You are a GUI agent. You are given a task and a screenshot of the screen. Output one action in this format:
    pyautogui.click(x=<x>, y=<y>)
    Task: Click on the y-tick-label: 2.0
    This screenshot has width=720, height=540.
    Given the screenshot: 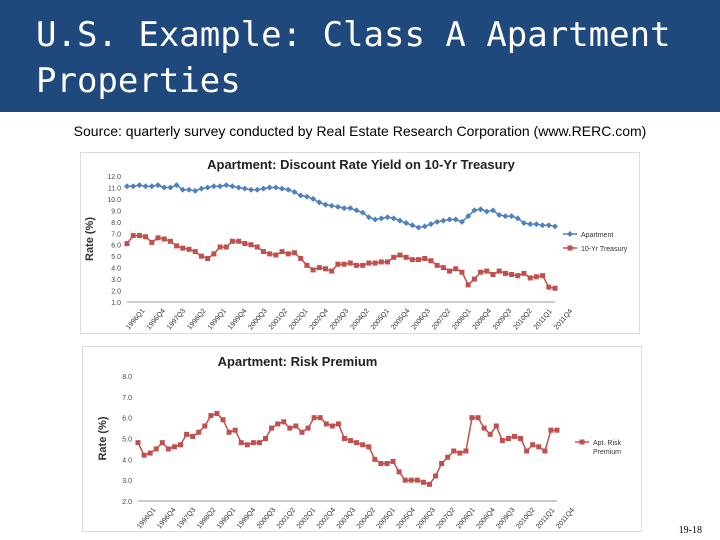 What is the action you would take?
    pyautogui.click(x=127, y=502)
    